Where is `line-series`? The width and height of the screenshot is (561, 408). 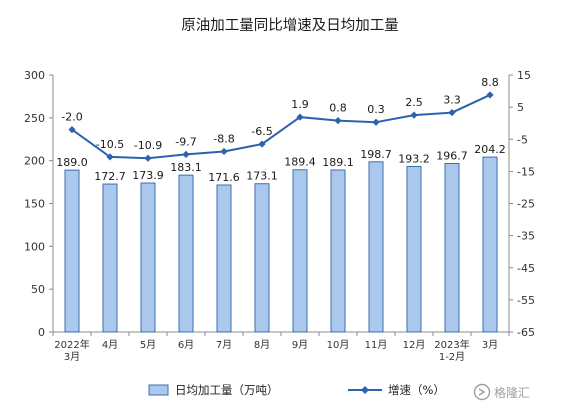
line-series is located at coordinates (281, 126).